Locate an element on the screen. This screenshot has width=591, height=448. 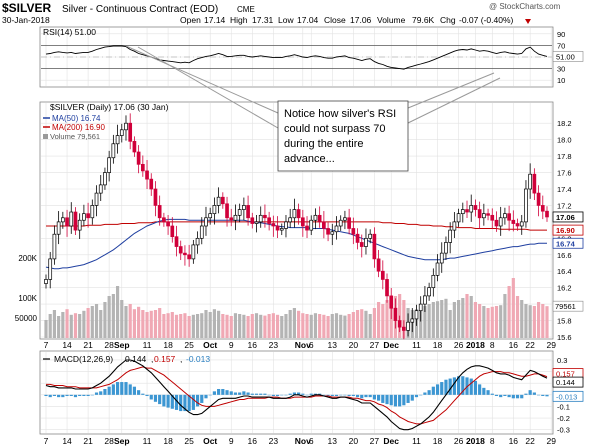
x-tick-label-bottom: 28 is located at coordinates (109, 441).